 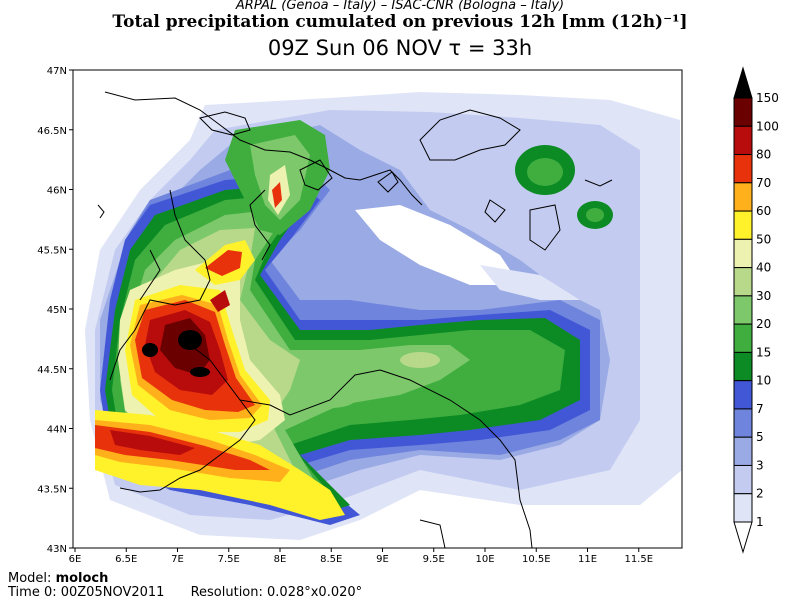 What do you see at coordinates (760, 522) in the screenshot?
I see `colorbar-label: 1` at bounding box center [760, 522].